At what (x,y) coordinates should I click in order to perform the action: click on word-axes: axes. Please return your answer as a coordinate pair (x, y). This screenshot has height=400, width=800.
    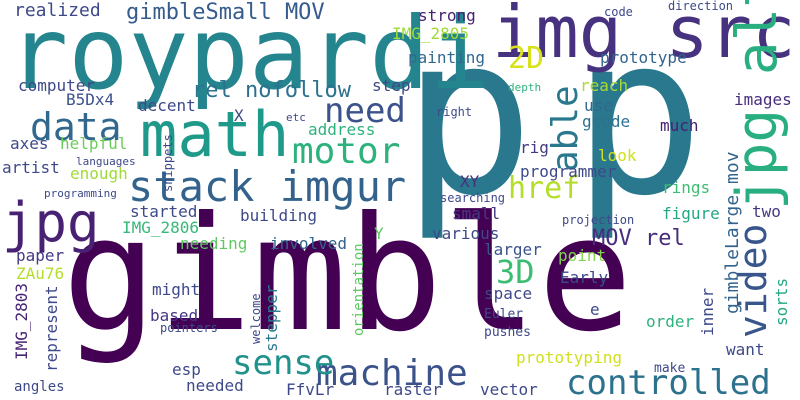
    Looking at the image, I should click on (29, 143).